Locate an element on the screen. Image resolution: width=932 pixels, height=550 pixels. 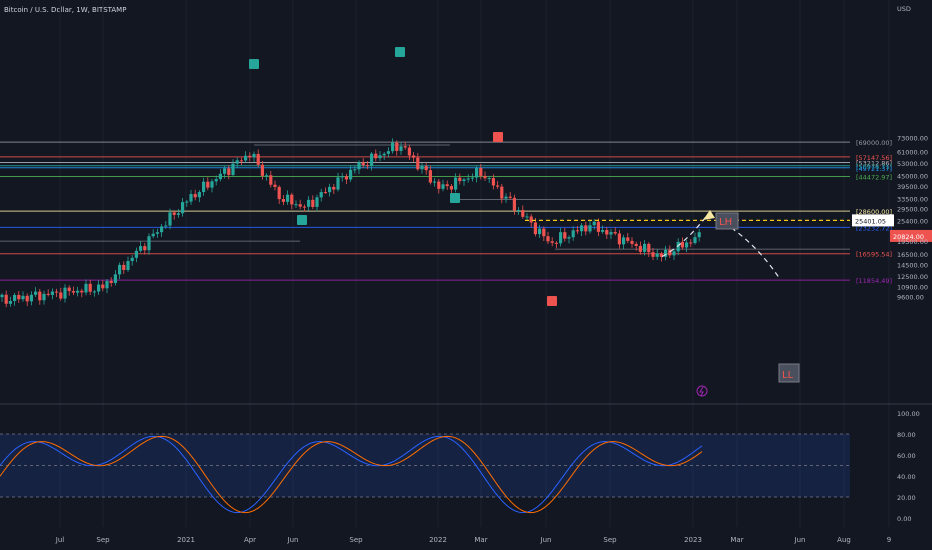
level-label: [44472.97] is located at coordinates (874, 178).